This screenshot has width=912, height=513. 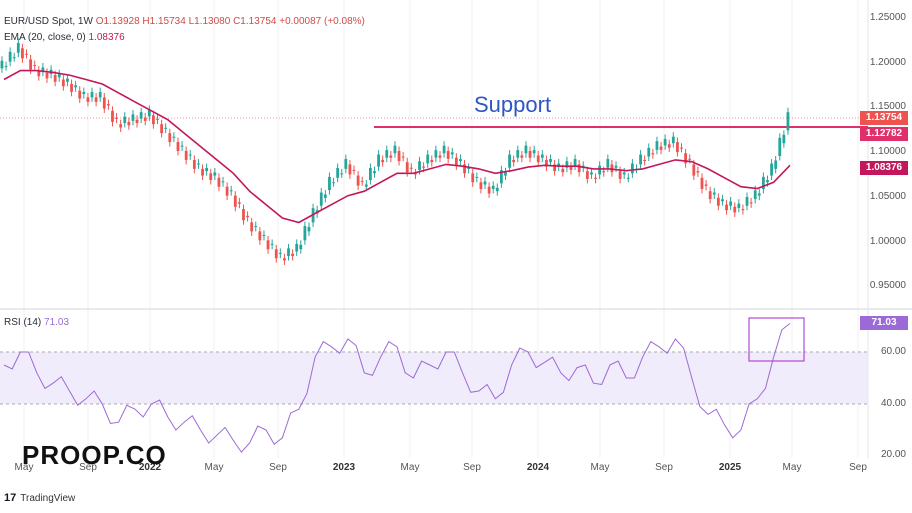 I want to click on price-axis-label: 1.05000, so click(x=887, y=196).